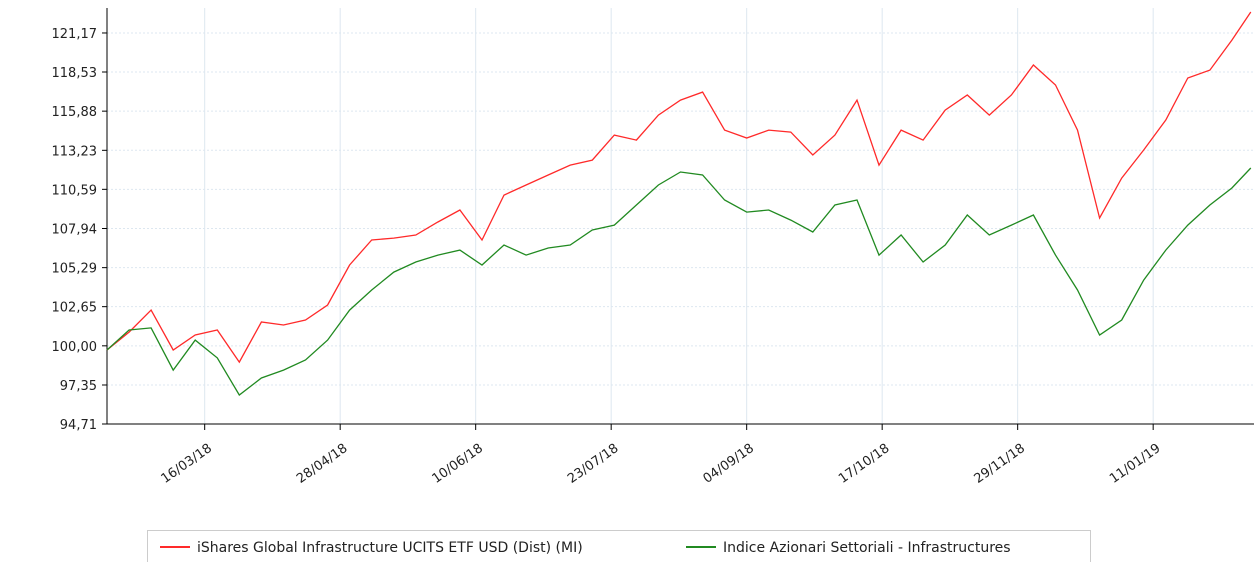 The image size is (1259, 562). What do you see at coordinates (78, 425) in the screenshot?
I see `y-tick-label: 94,71` at bounding box center [78, 425].